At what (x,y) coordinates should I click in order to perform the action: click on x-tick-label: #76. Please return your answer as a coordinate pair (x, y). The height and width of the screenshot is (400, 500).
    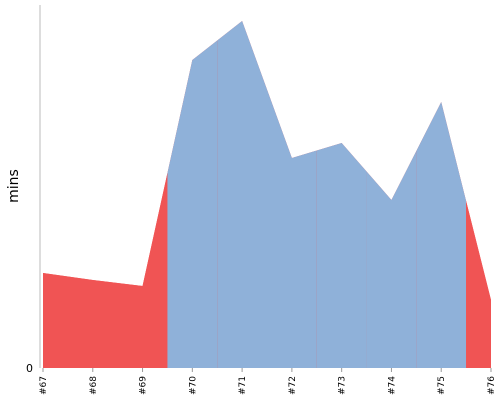
    Looking at the image, I should click on (492, 385).